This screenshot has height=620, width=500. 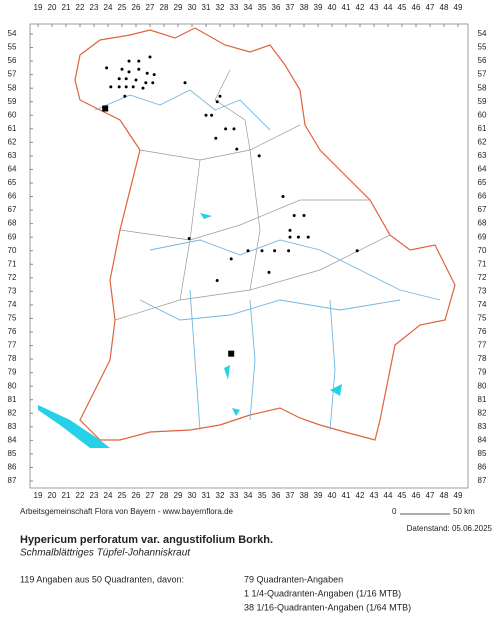 What do you see at coordinates (332, 7) in the screenshot?
I see `column-label: 40` at bounding box center [332, 7].